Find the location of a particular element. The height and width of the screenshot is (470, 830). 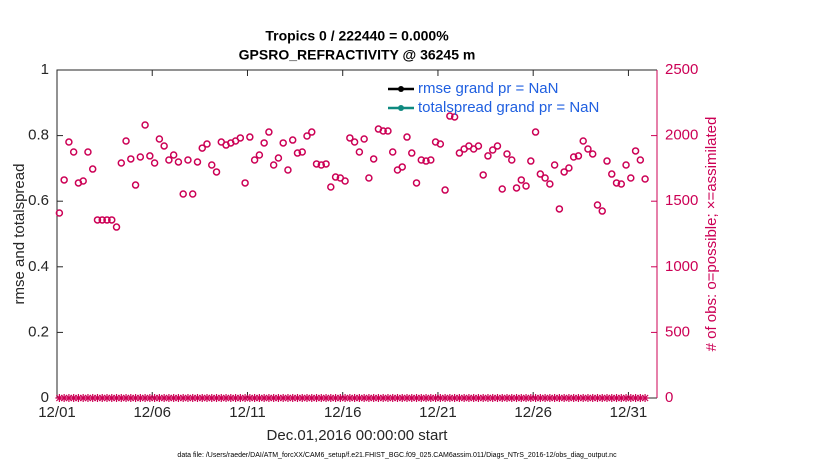

y2-tick-label: 0 is located at coordinates (669, 397).